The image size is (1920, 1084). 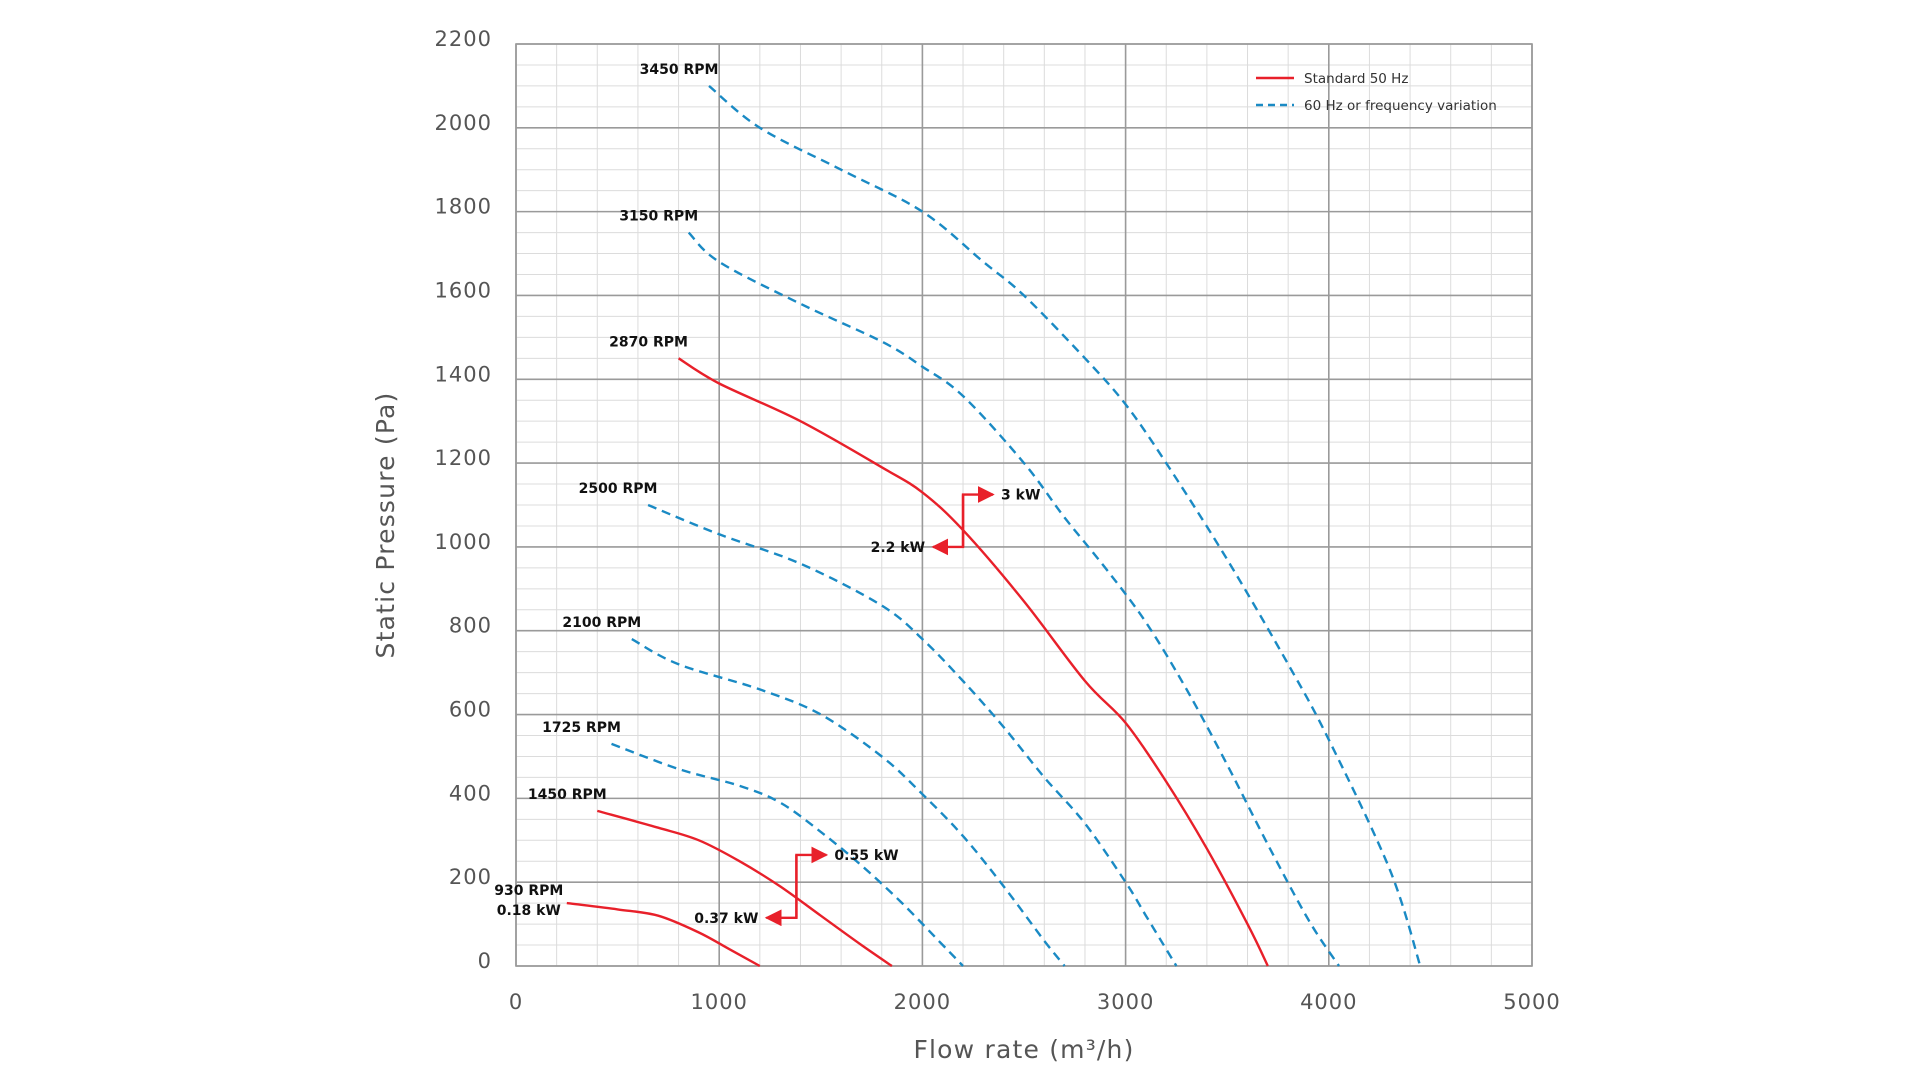 I want to click on series-label: 1725 RPM, so click(x=581, y=728).